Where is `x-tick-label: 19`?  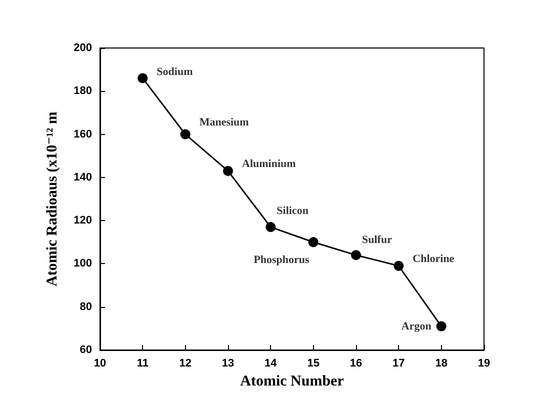
x-tick-label: 19 is located at coordinates (484, 364).